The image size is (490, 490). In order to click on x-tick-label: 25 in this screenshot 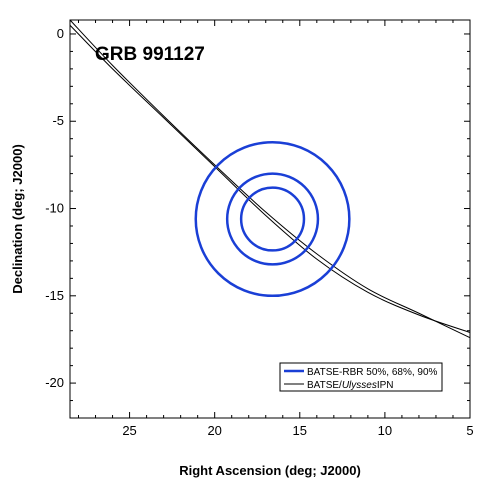, I will do `click(129, 430)`.